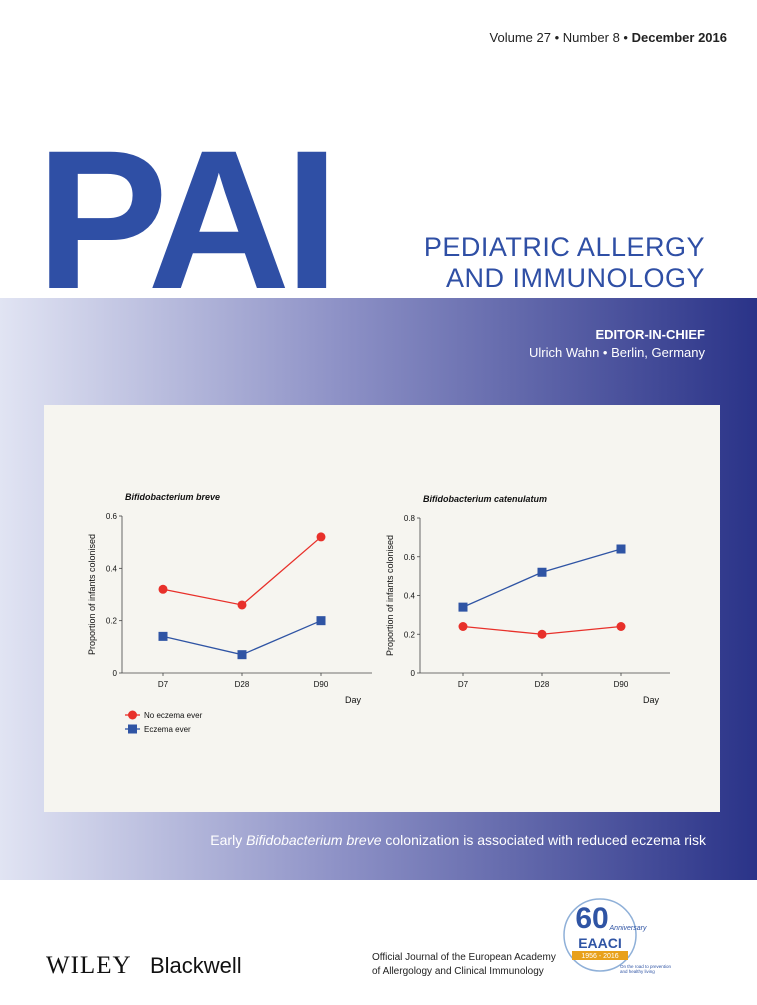 This screenshot has height=1005, width=757. I want to click on legend-label: No eczema ever, so click(173, 715).